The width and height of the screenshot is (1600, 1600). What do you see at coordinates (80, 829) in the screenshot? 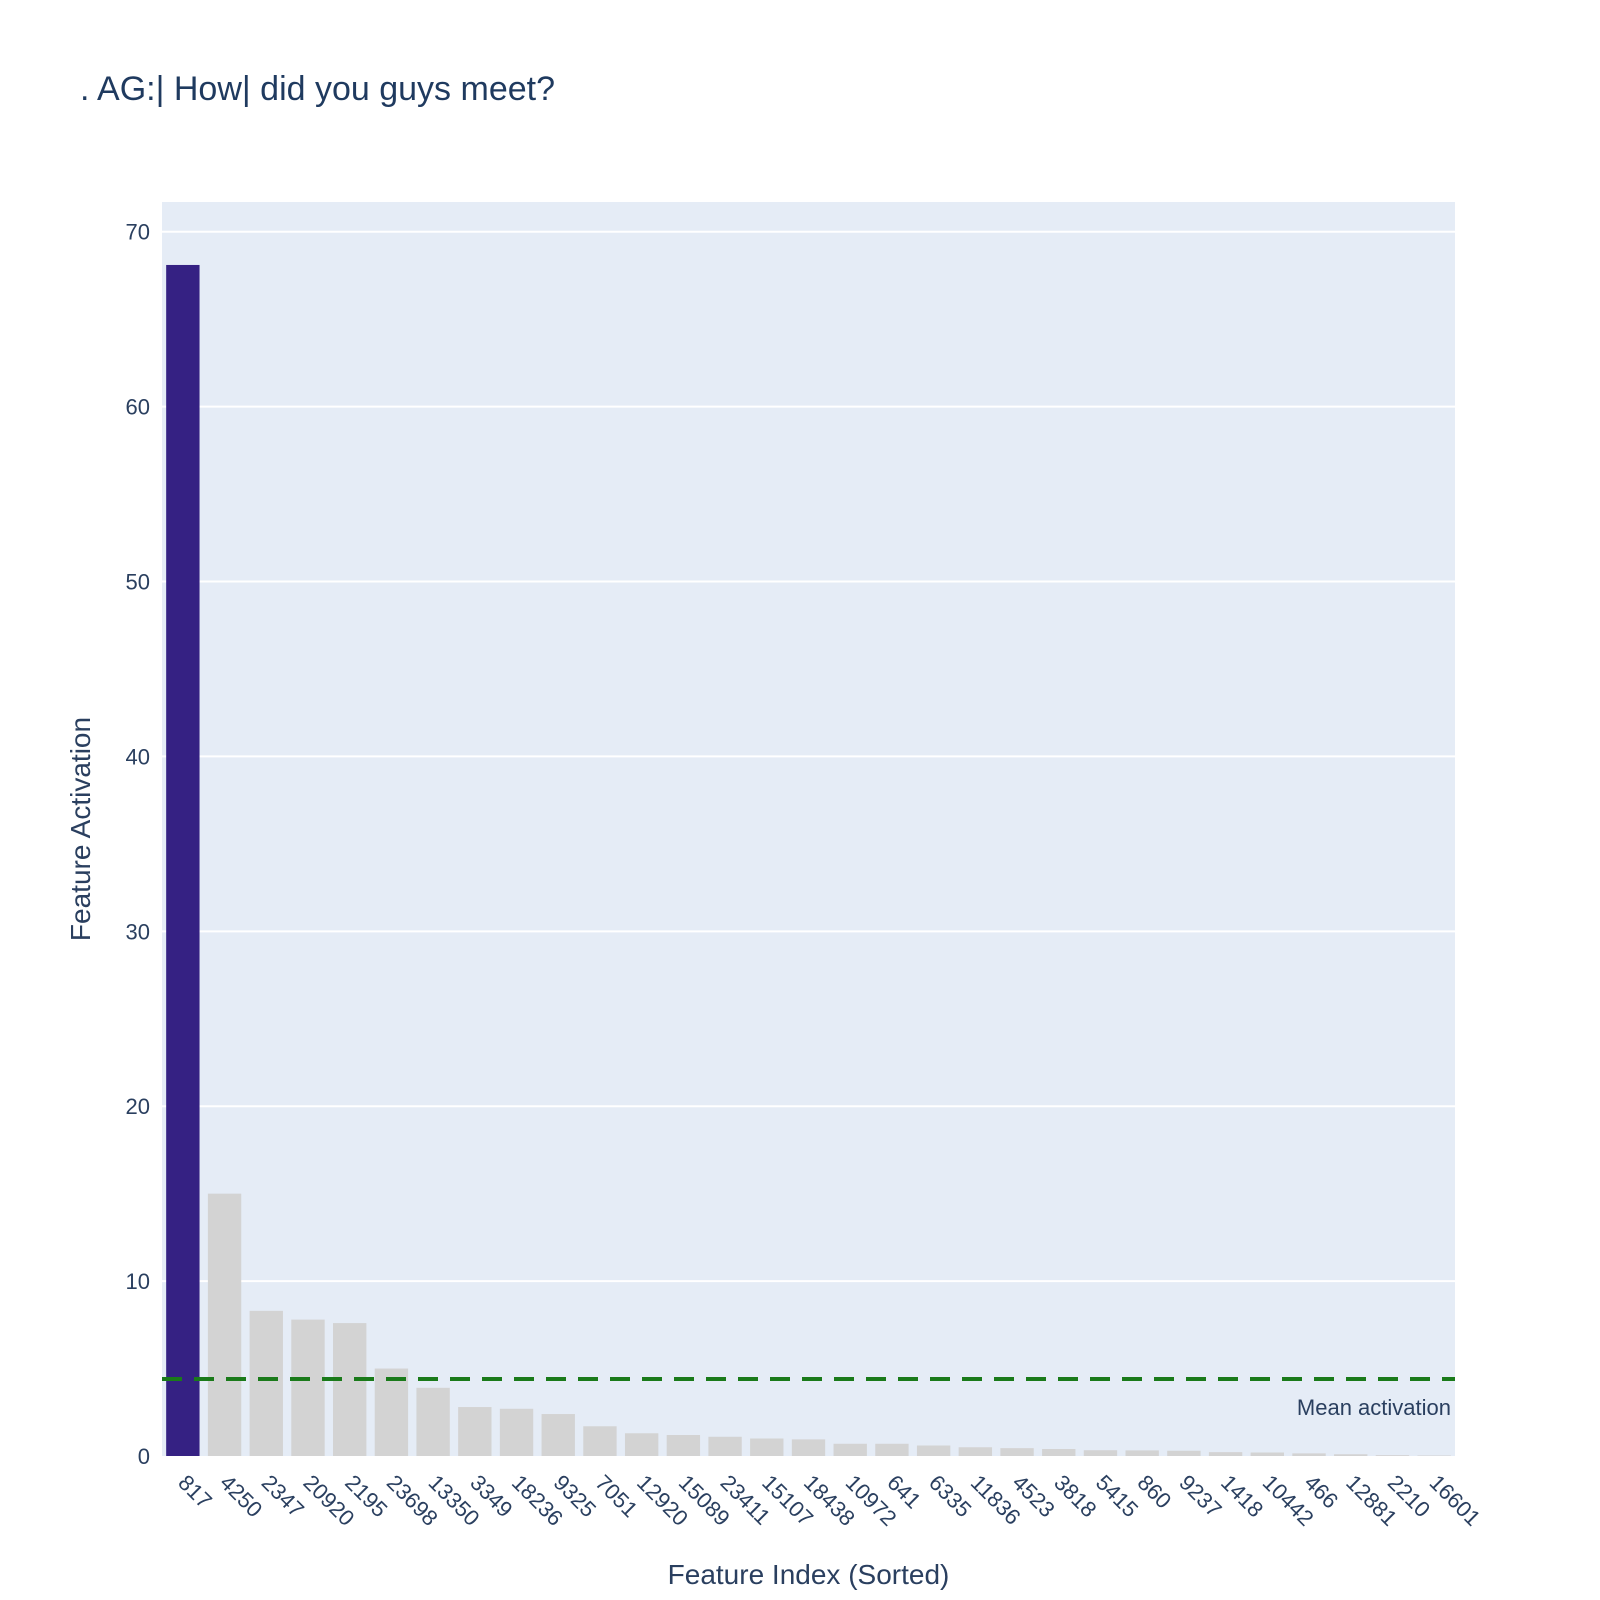
I see `y-axis-title: Feature Activation` at bounding box center [80, 829].